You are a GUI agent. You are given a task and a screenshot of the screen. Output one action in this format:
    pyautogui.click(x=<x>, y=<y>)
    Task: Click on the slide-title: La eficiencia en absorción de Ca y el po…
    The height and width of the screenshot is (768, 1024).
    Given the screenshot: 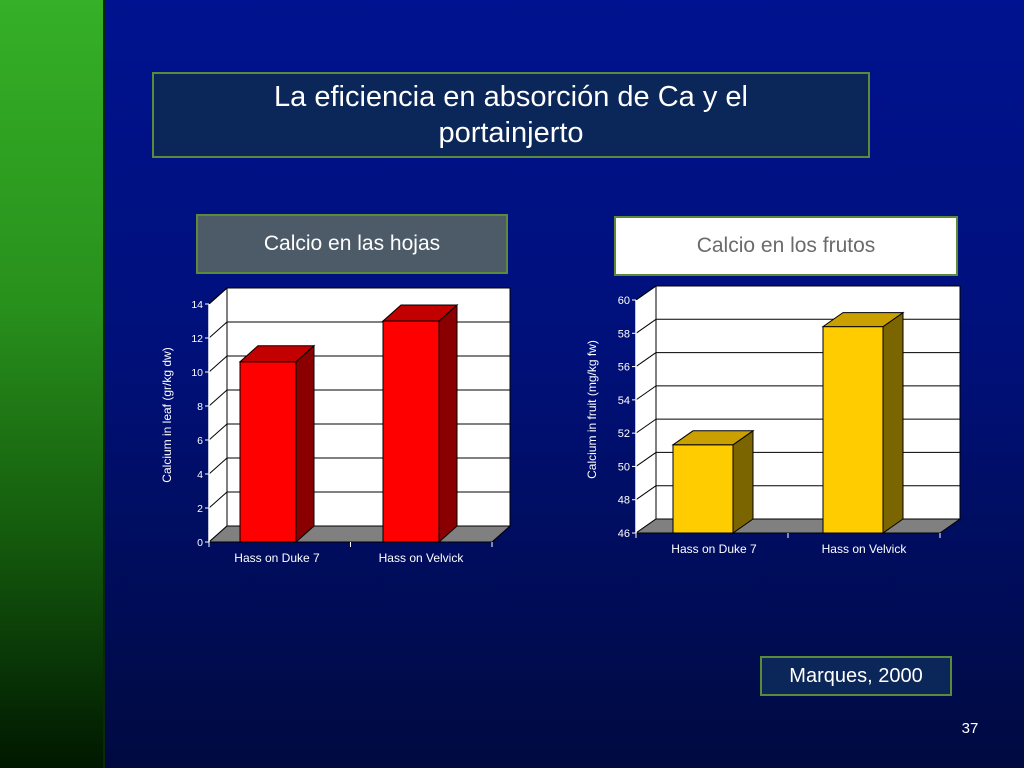 What is the action you would take?
    pyautogui.click(x=511, y=115)
    